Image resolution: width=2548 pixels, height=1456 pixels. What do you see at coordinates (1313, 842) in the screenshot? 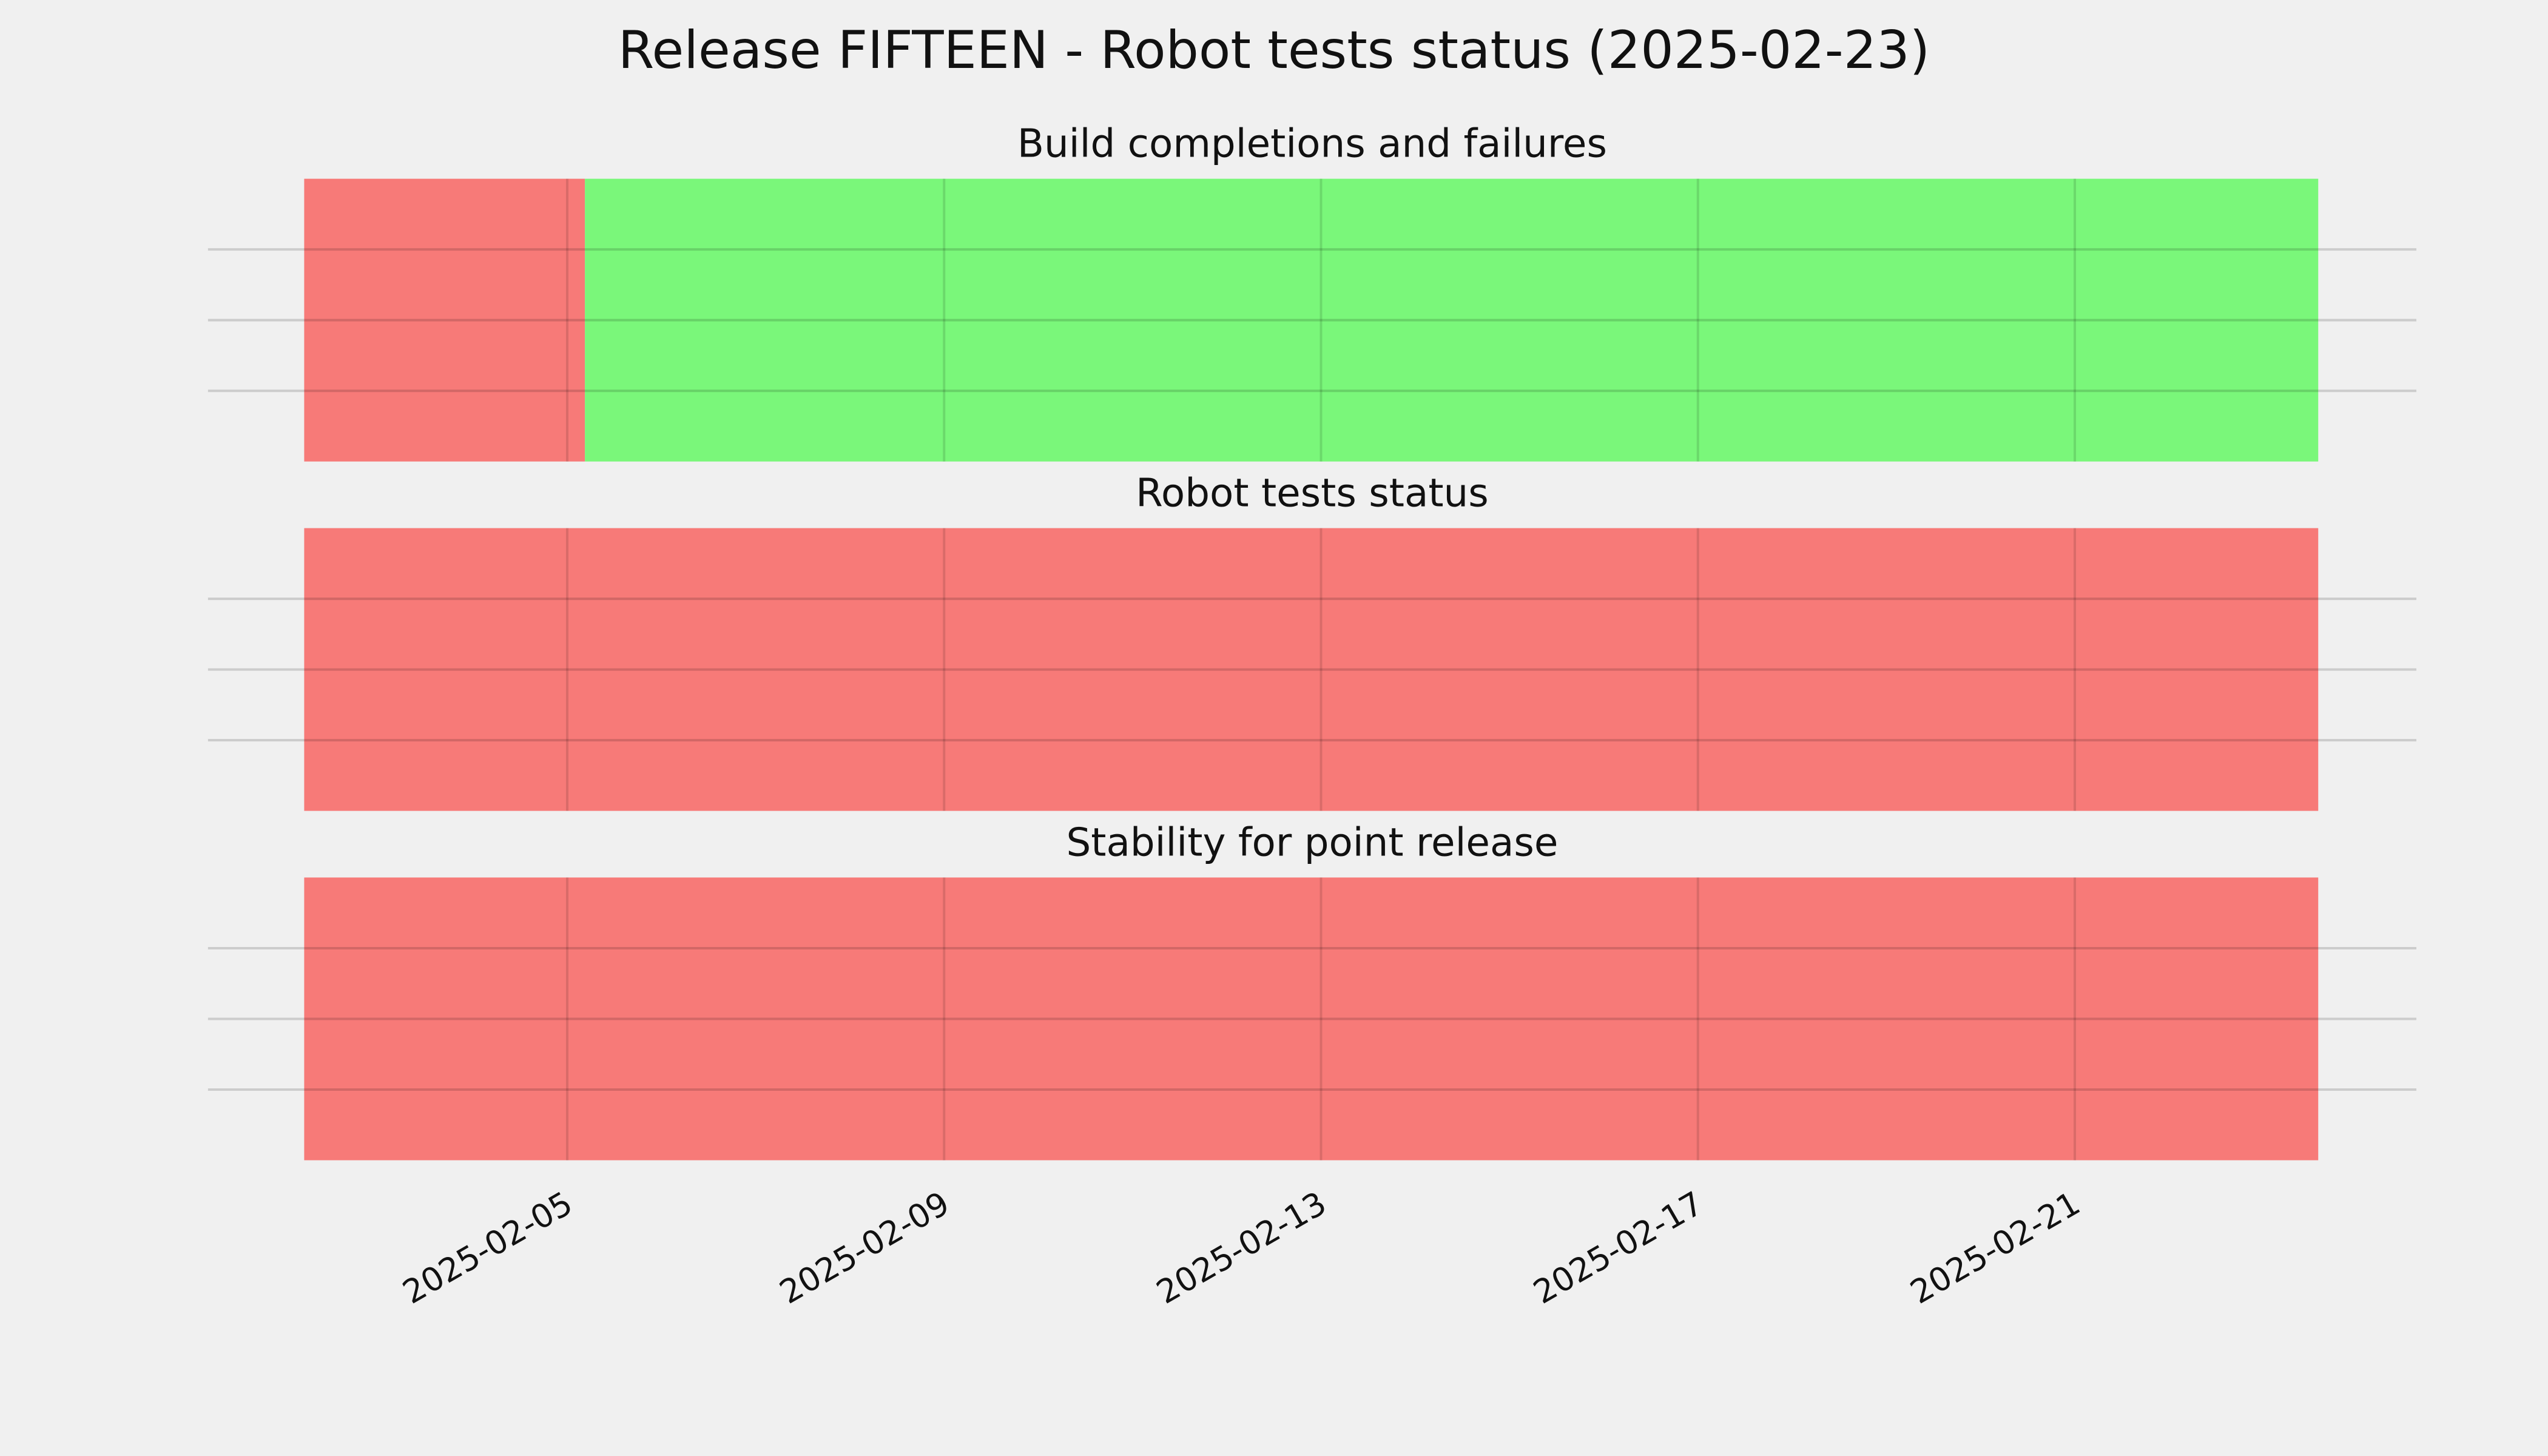
I see `subplot-title: Stability for point release` at bounding box center [1313, 842].